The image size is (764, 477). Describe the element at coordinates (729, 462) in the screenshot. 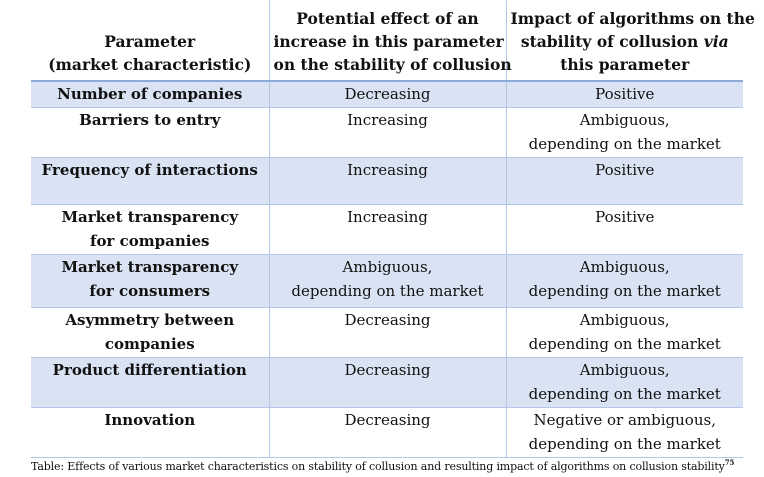

I see `footnote-marker: 75` at that location.